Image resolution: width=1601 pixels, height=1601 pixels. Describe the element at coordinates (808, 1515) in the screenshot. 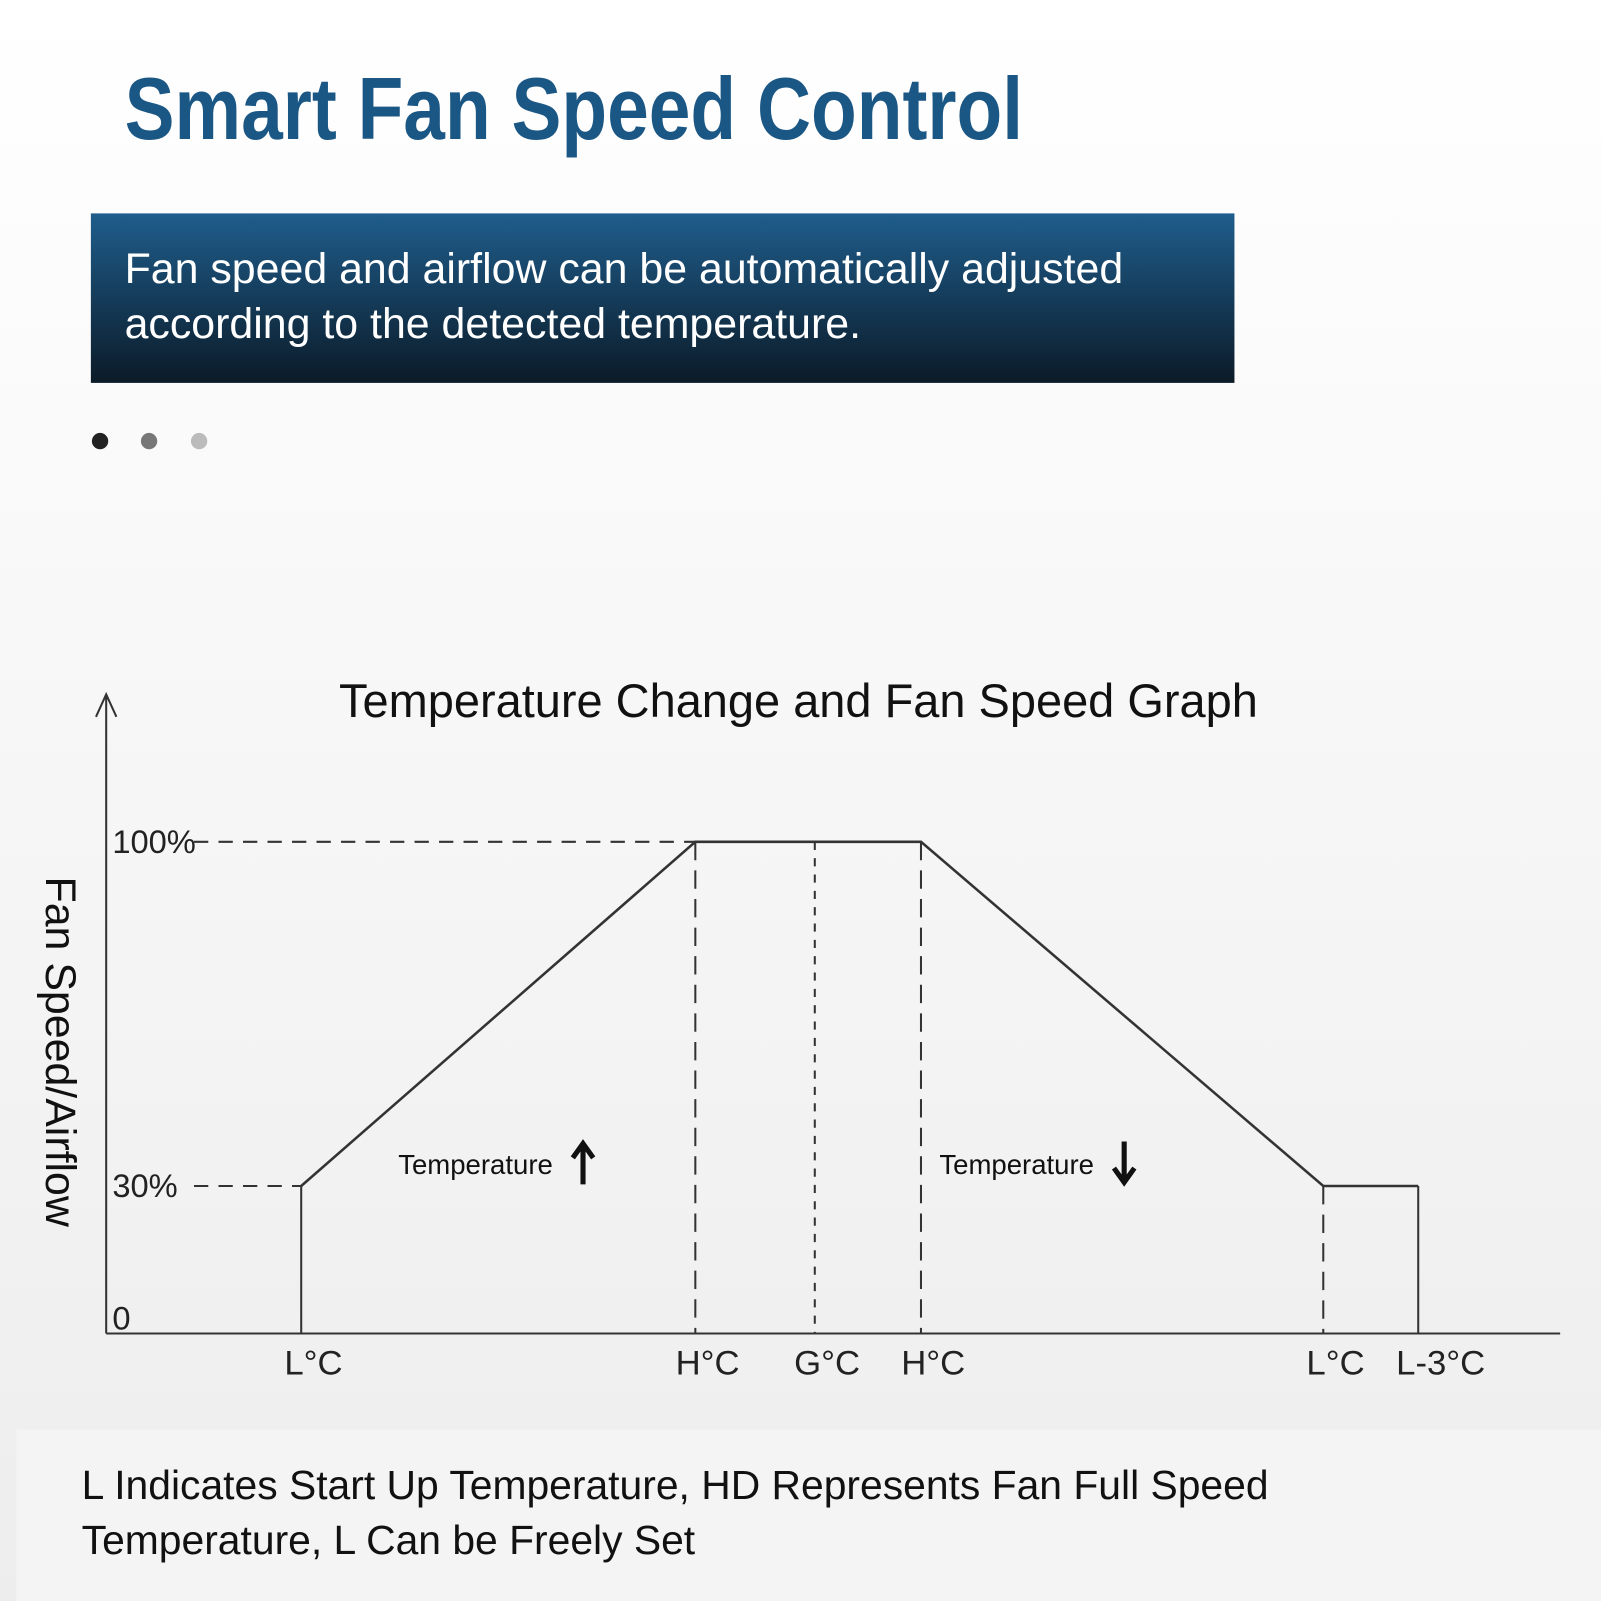

I see `footer-panel` at that location.